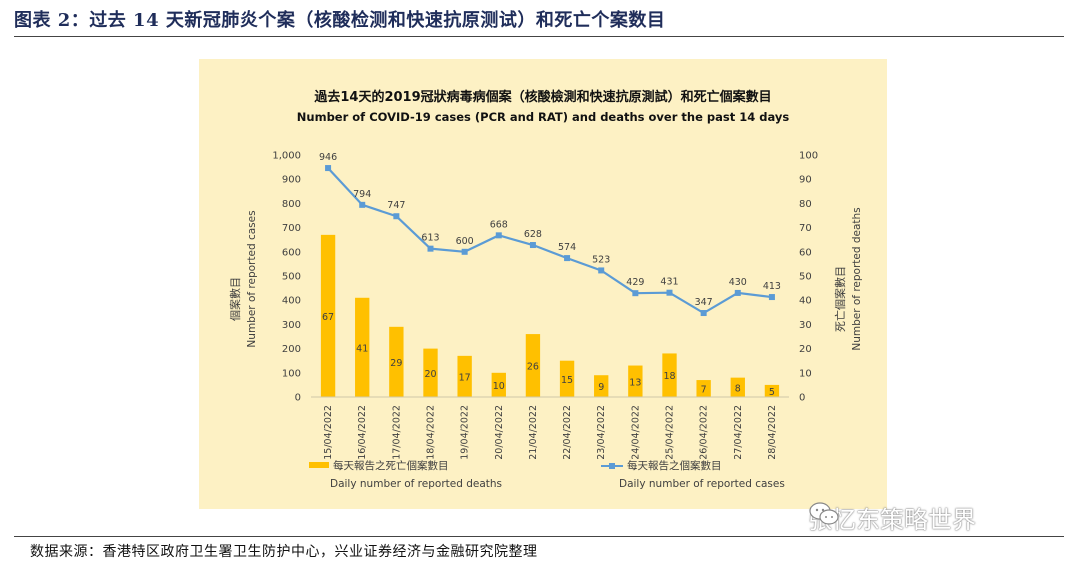 This screenshot has height=567, width=1080. Describe the element at coordinates (291, 349) in the screenshot. I see `left-tick-label: 200` at that location.